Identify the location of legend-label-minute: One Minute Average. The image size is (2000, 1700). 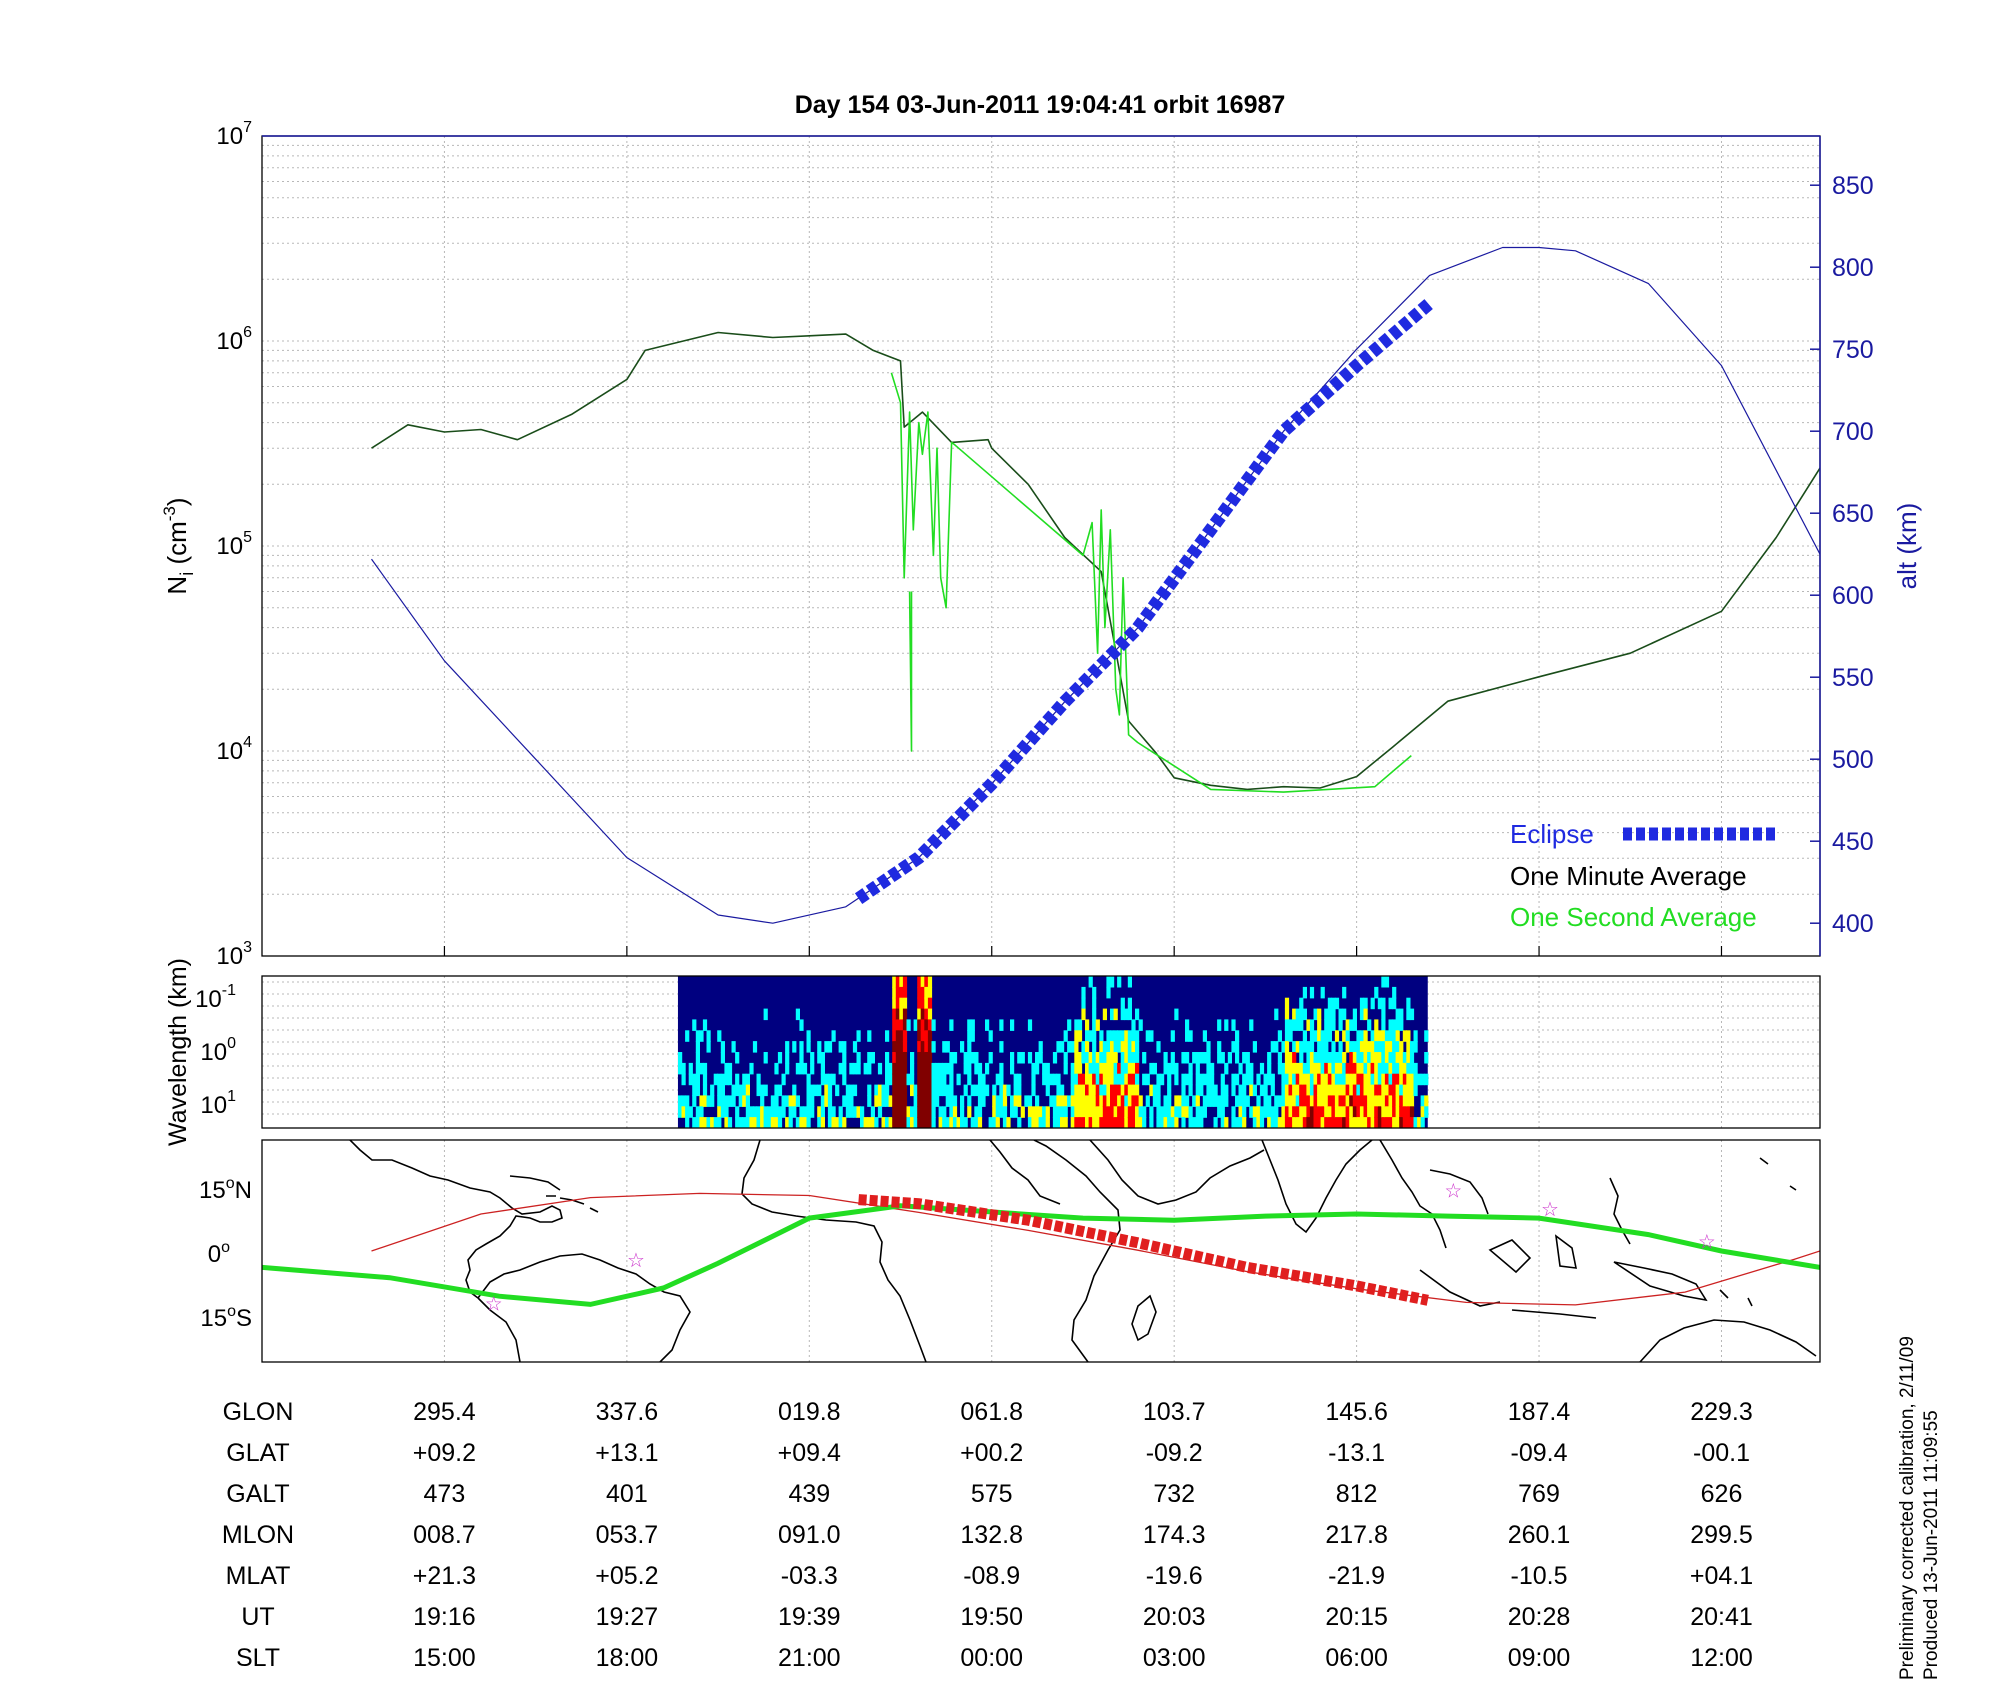
(1628, 876).